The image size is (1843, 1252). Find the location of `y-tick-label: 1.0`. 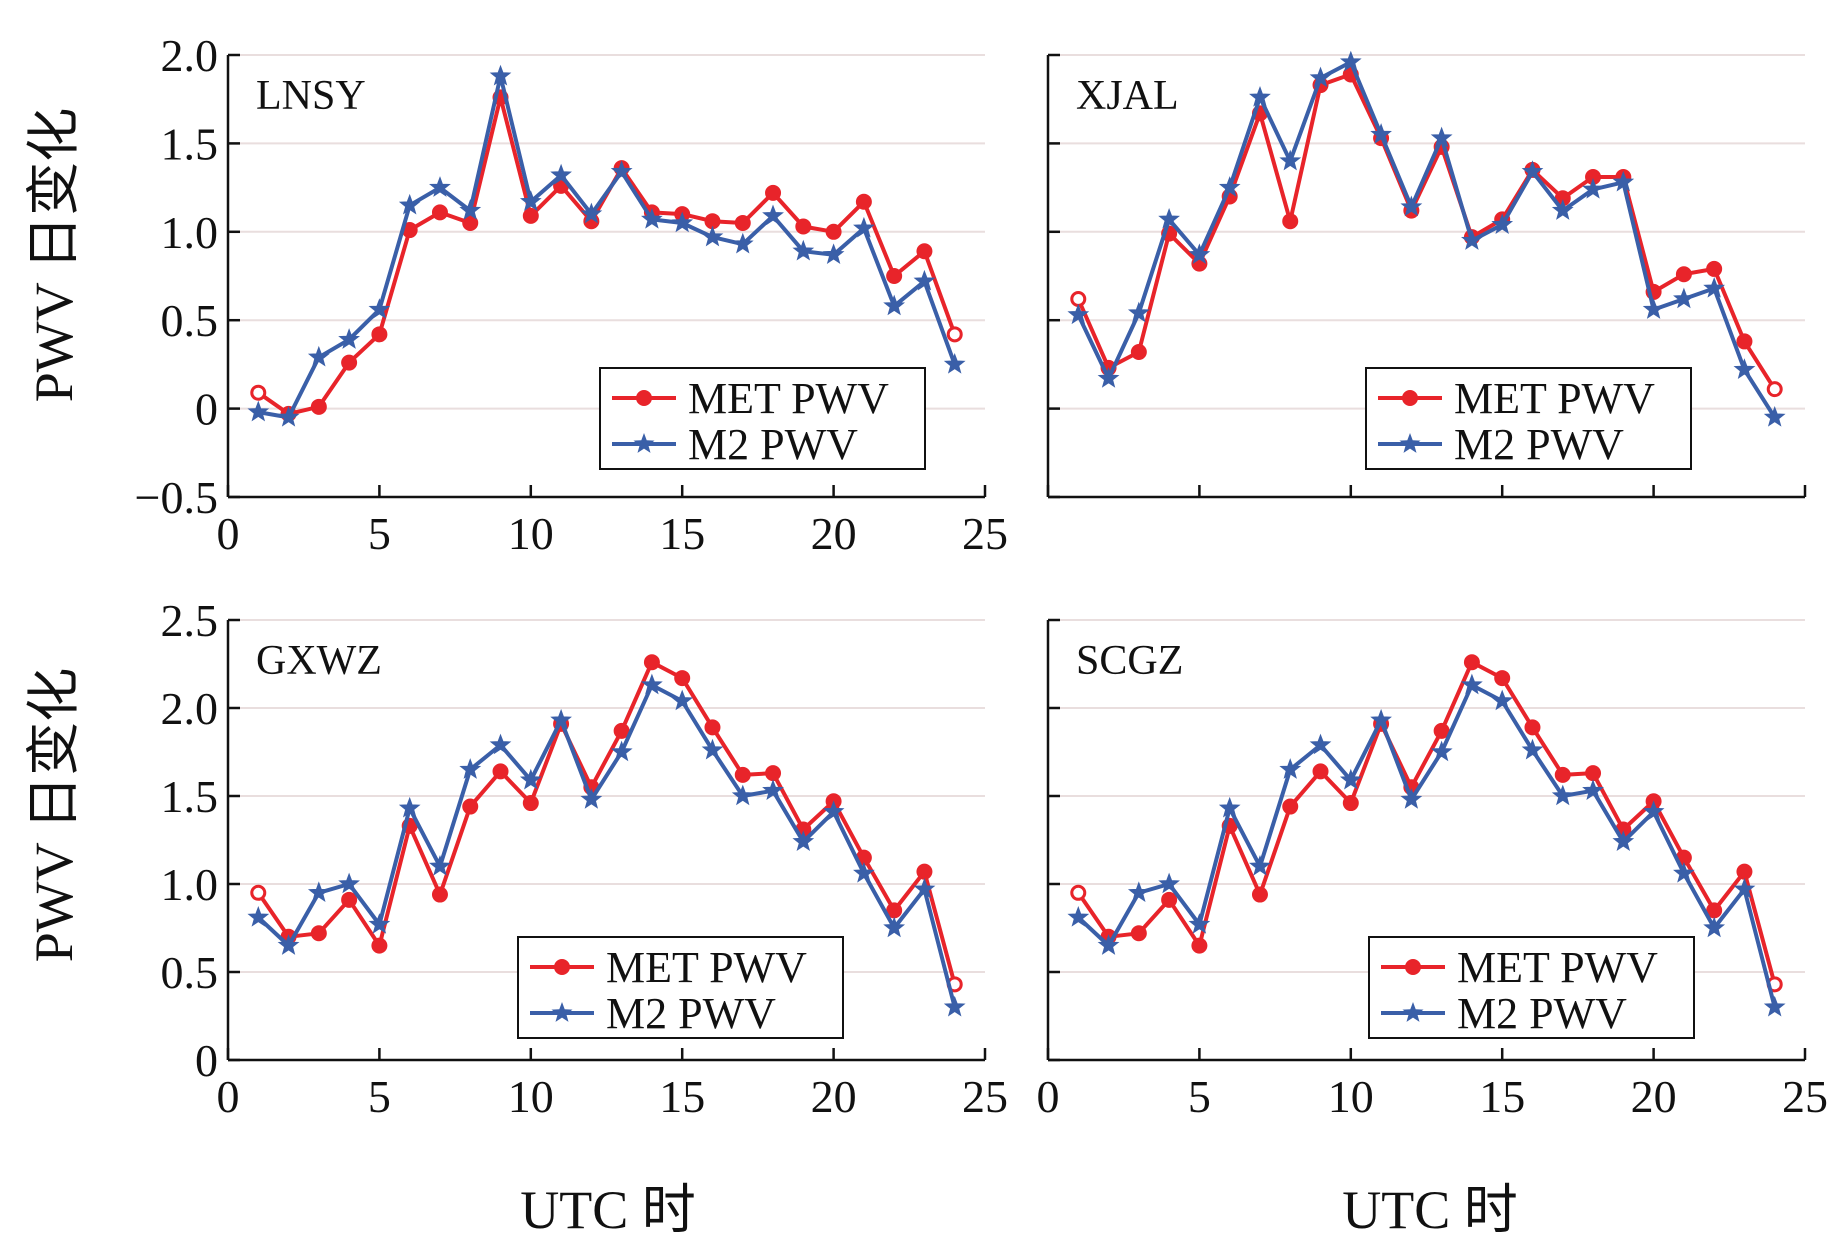

y-tick-label: 1.0 is located at coordinates (190, 232).